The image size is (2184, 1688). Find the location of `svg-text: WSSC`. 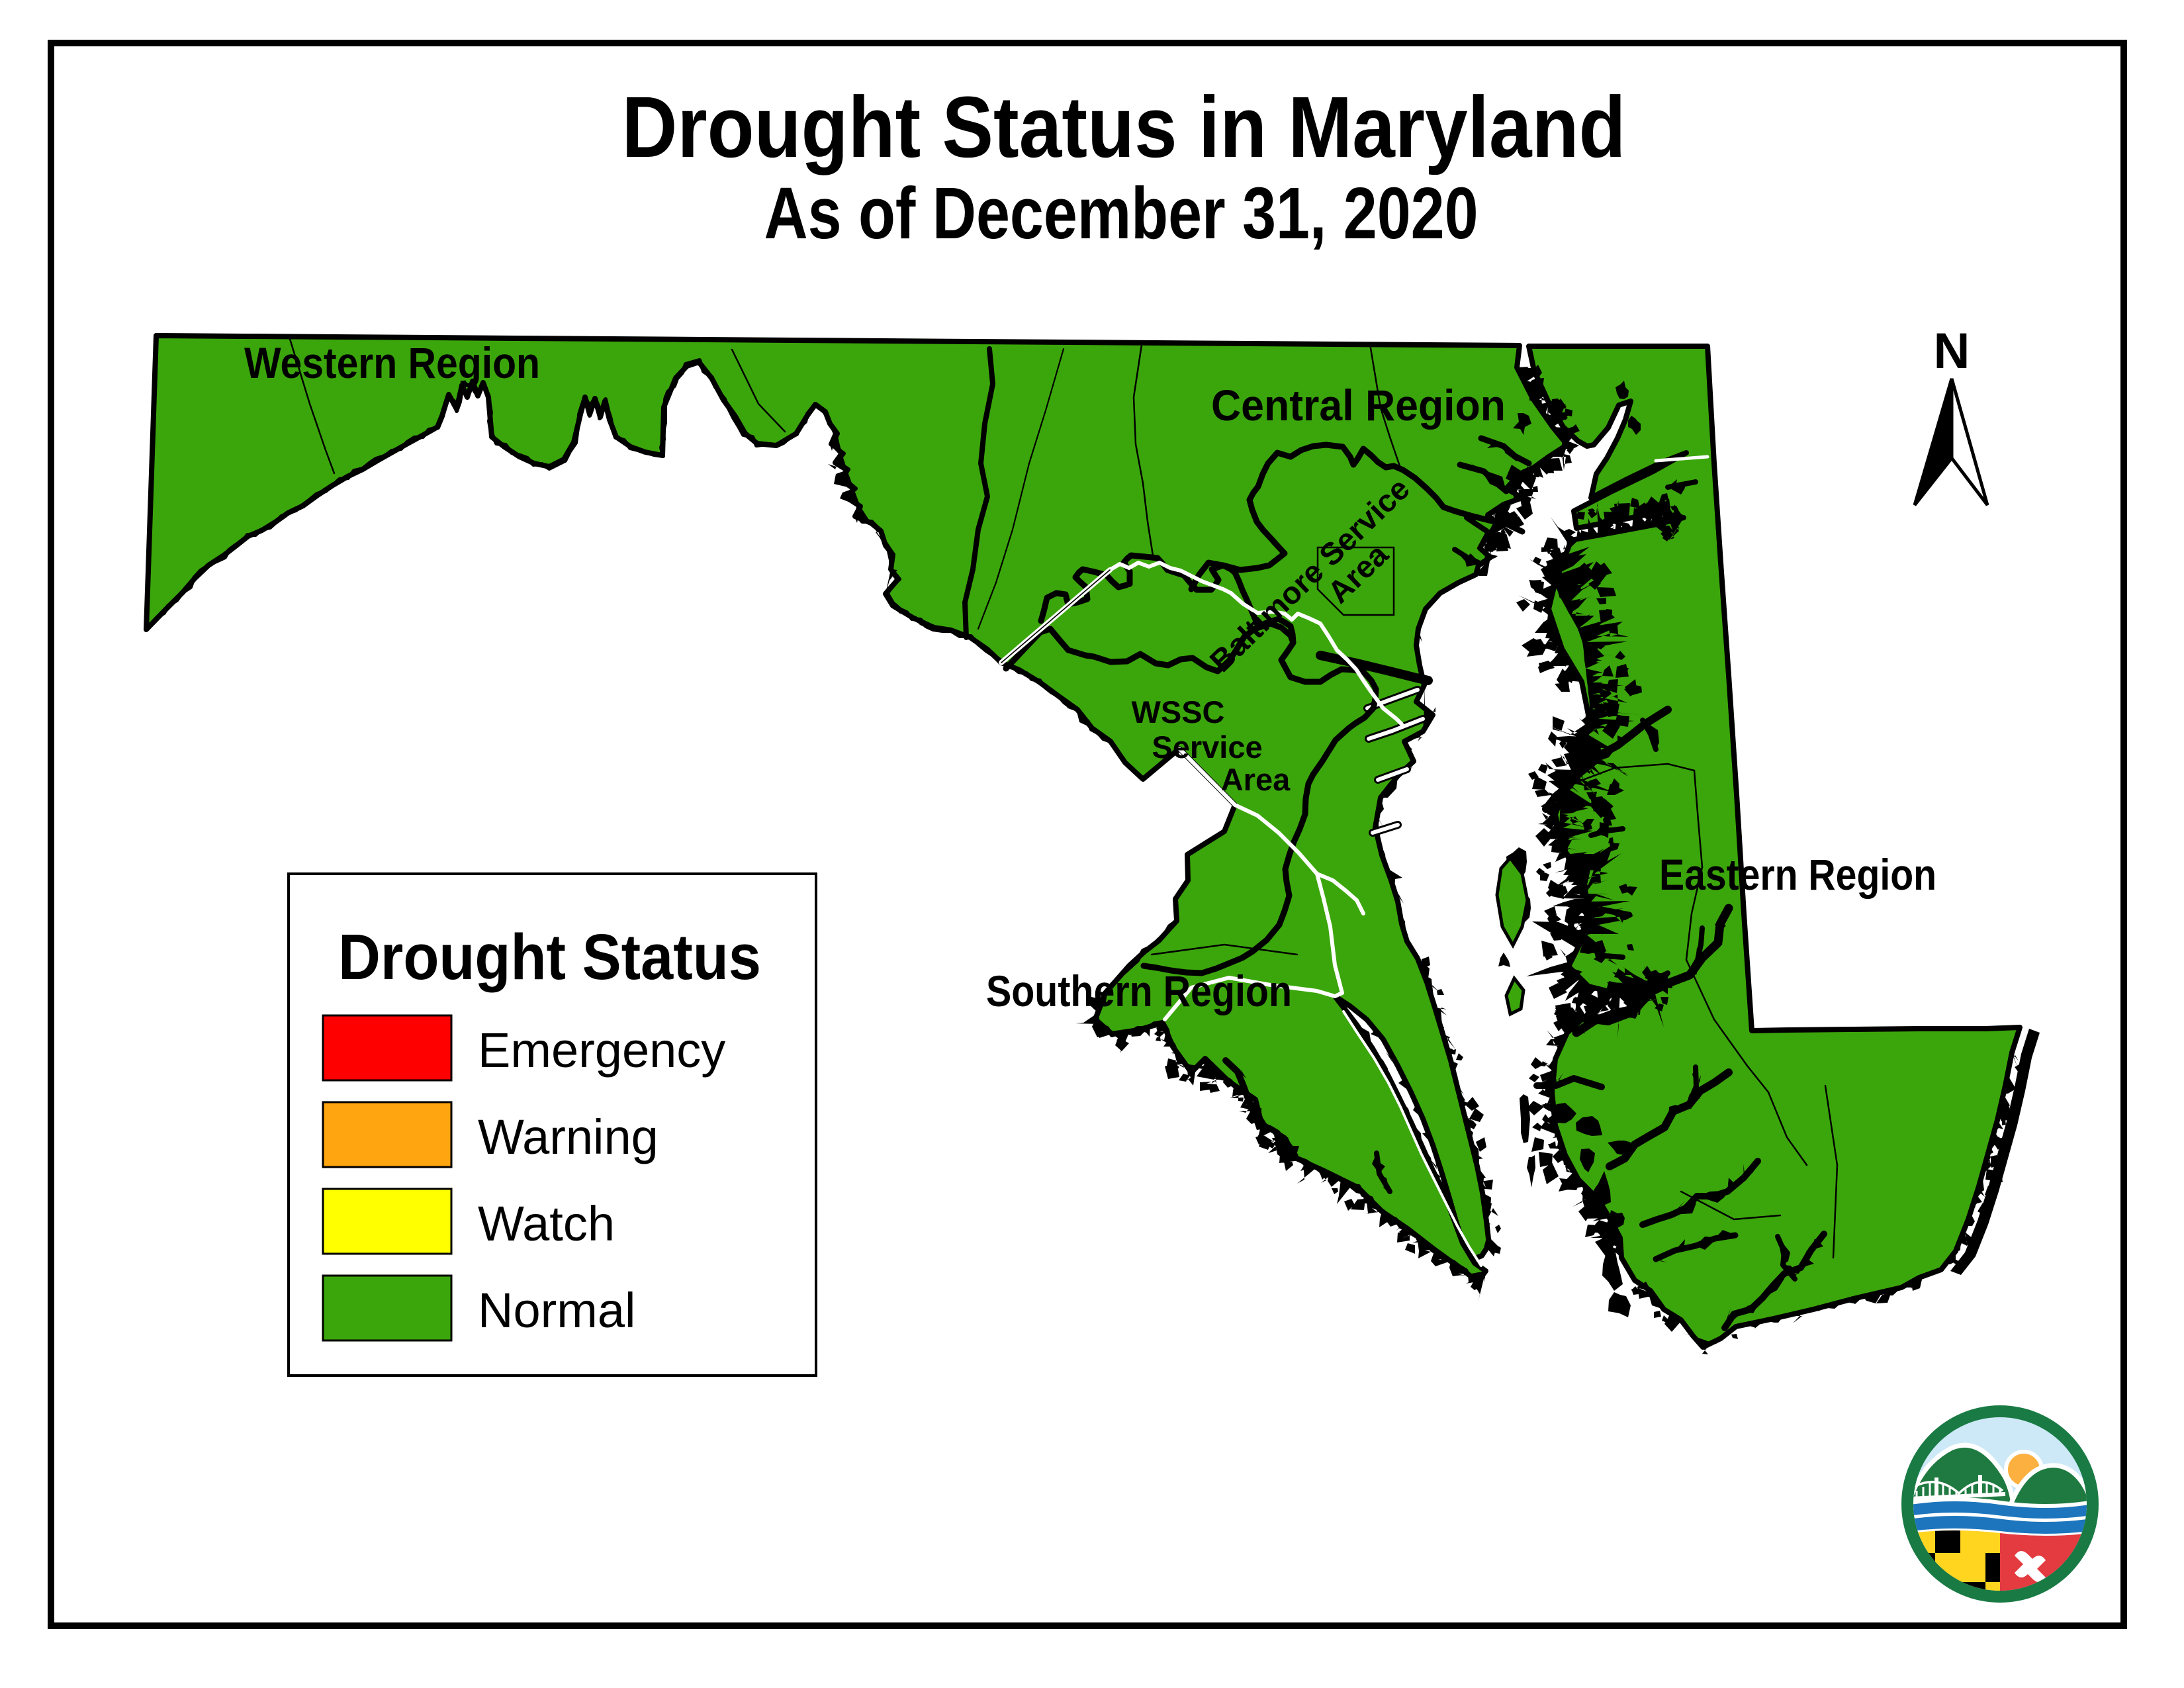

svg-text: WSSC is located at coordinates (1178, 711).